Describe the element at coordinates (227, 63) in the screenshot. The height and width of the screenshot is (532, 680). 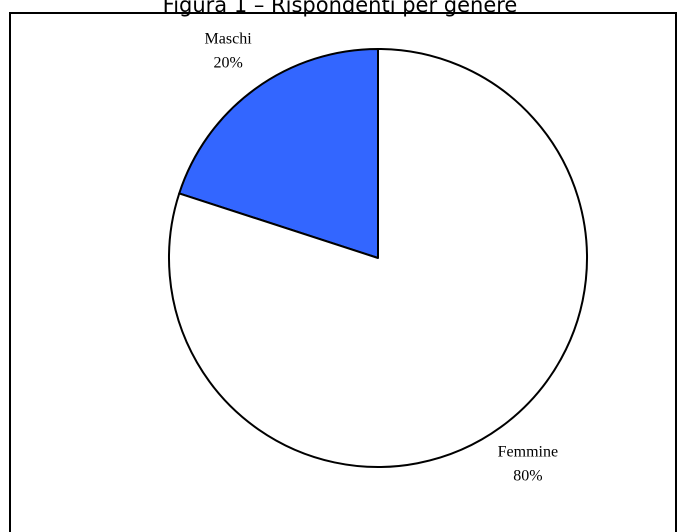
I see `pie-value-maschi: 20%` at that location.